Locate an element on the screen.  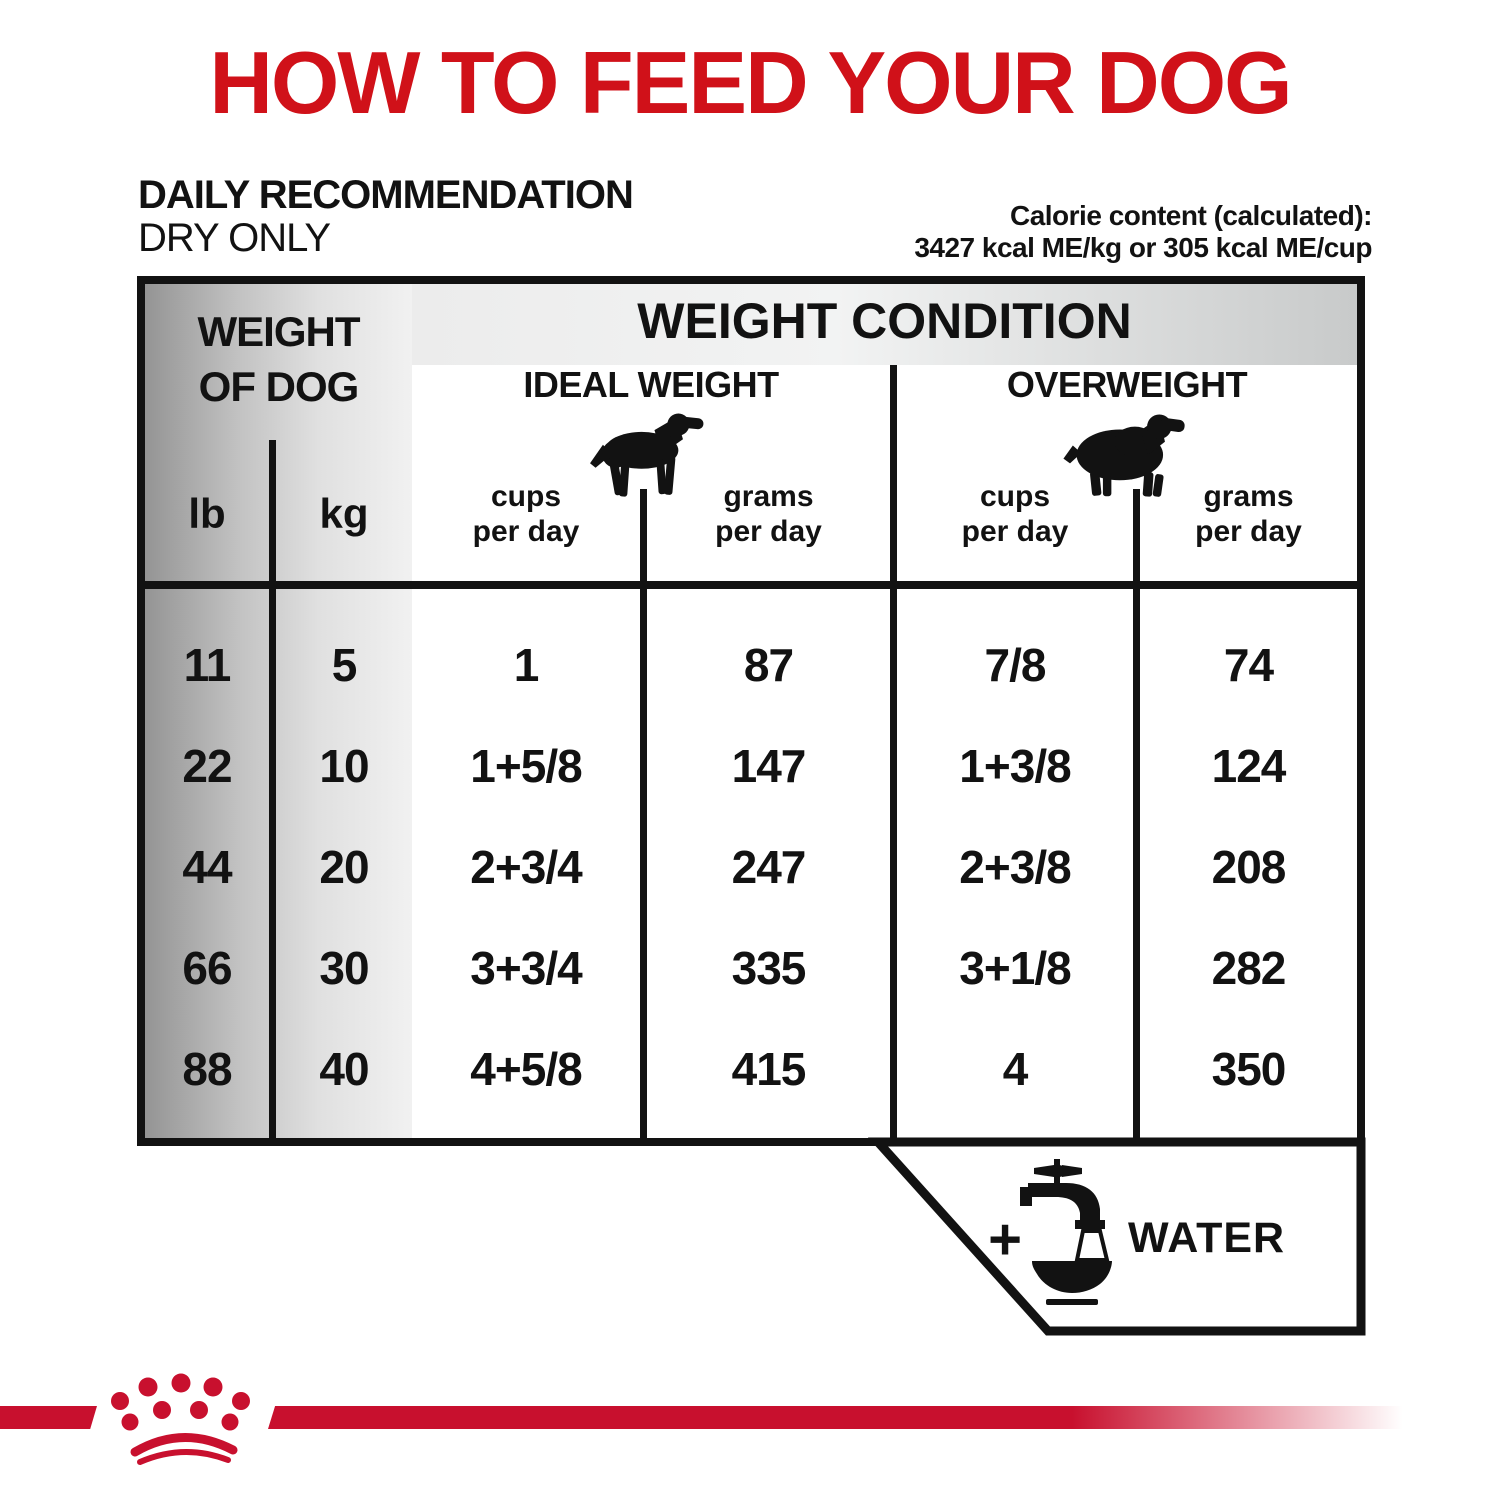
overweight-grams-value: 208 is located at coordinates (1249, 866).